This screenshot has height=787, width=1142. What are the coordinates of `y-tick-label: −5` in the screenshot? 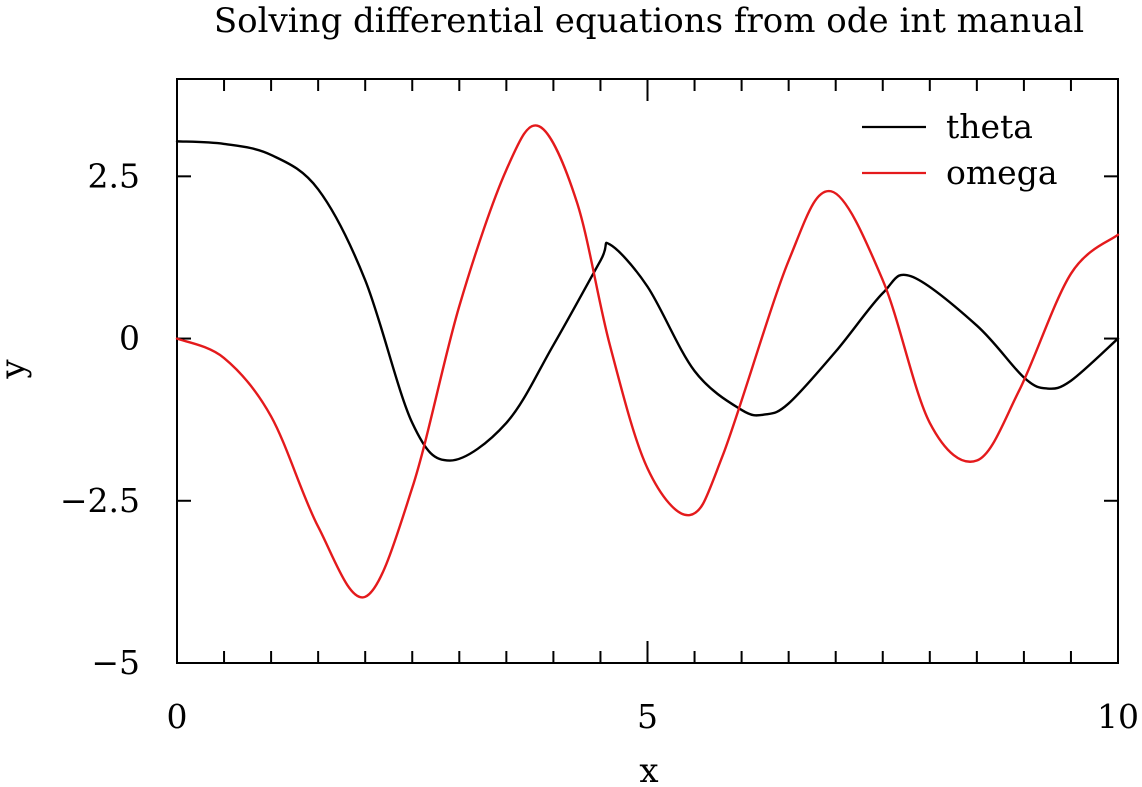 It's located at (115, 662).